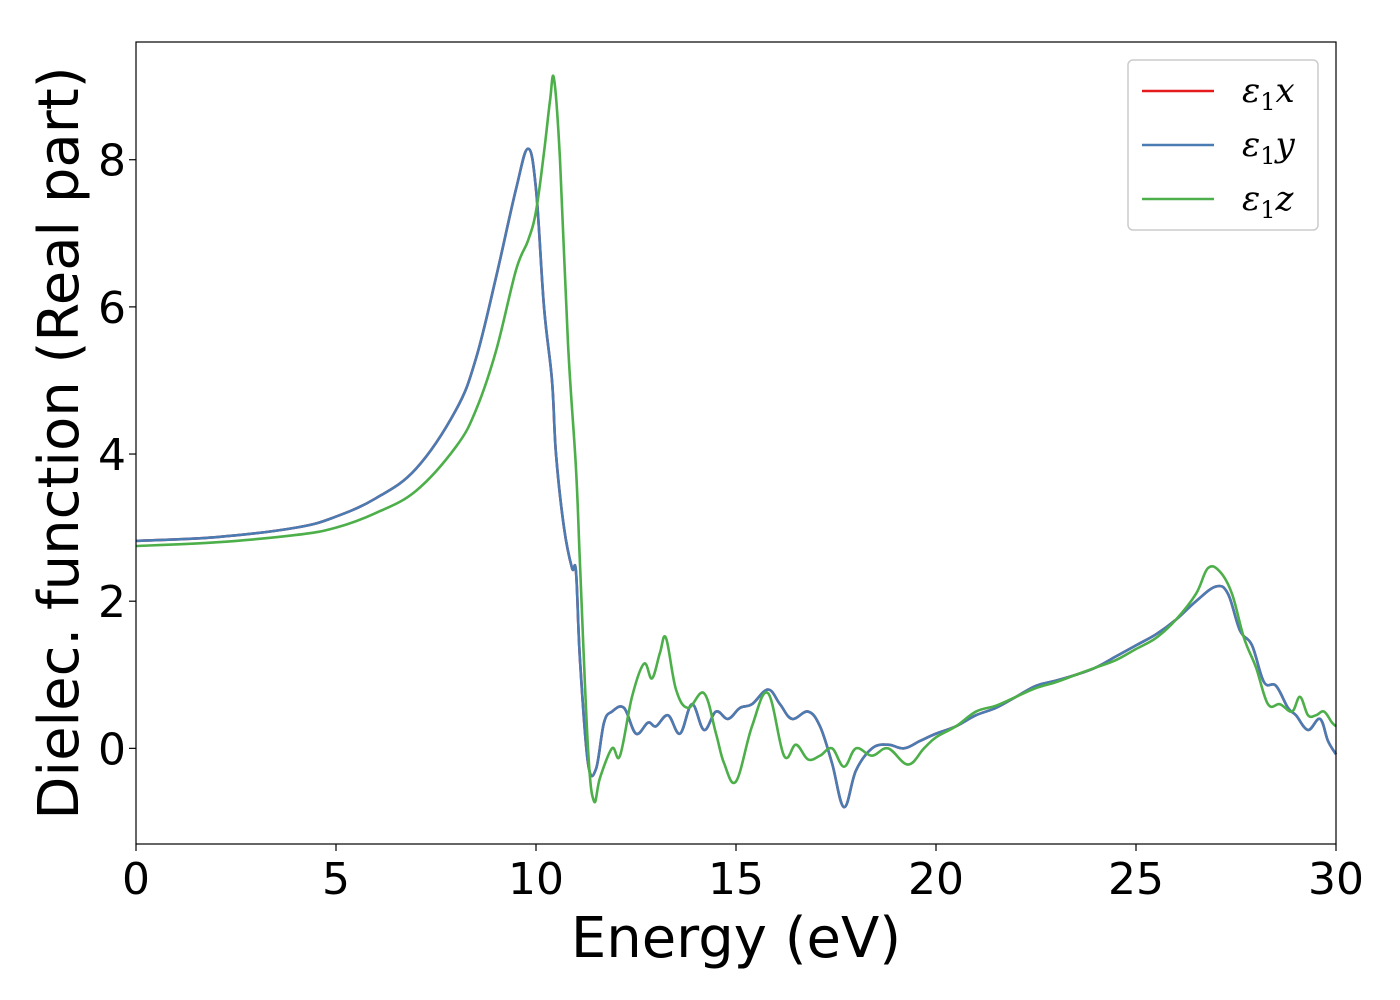 The image size is (1400, 1000). I want to click on x-tick-label: 25, so click(1136, 879).